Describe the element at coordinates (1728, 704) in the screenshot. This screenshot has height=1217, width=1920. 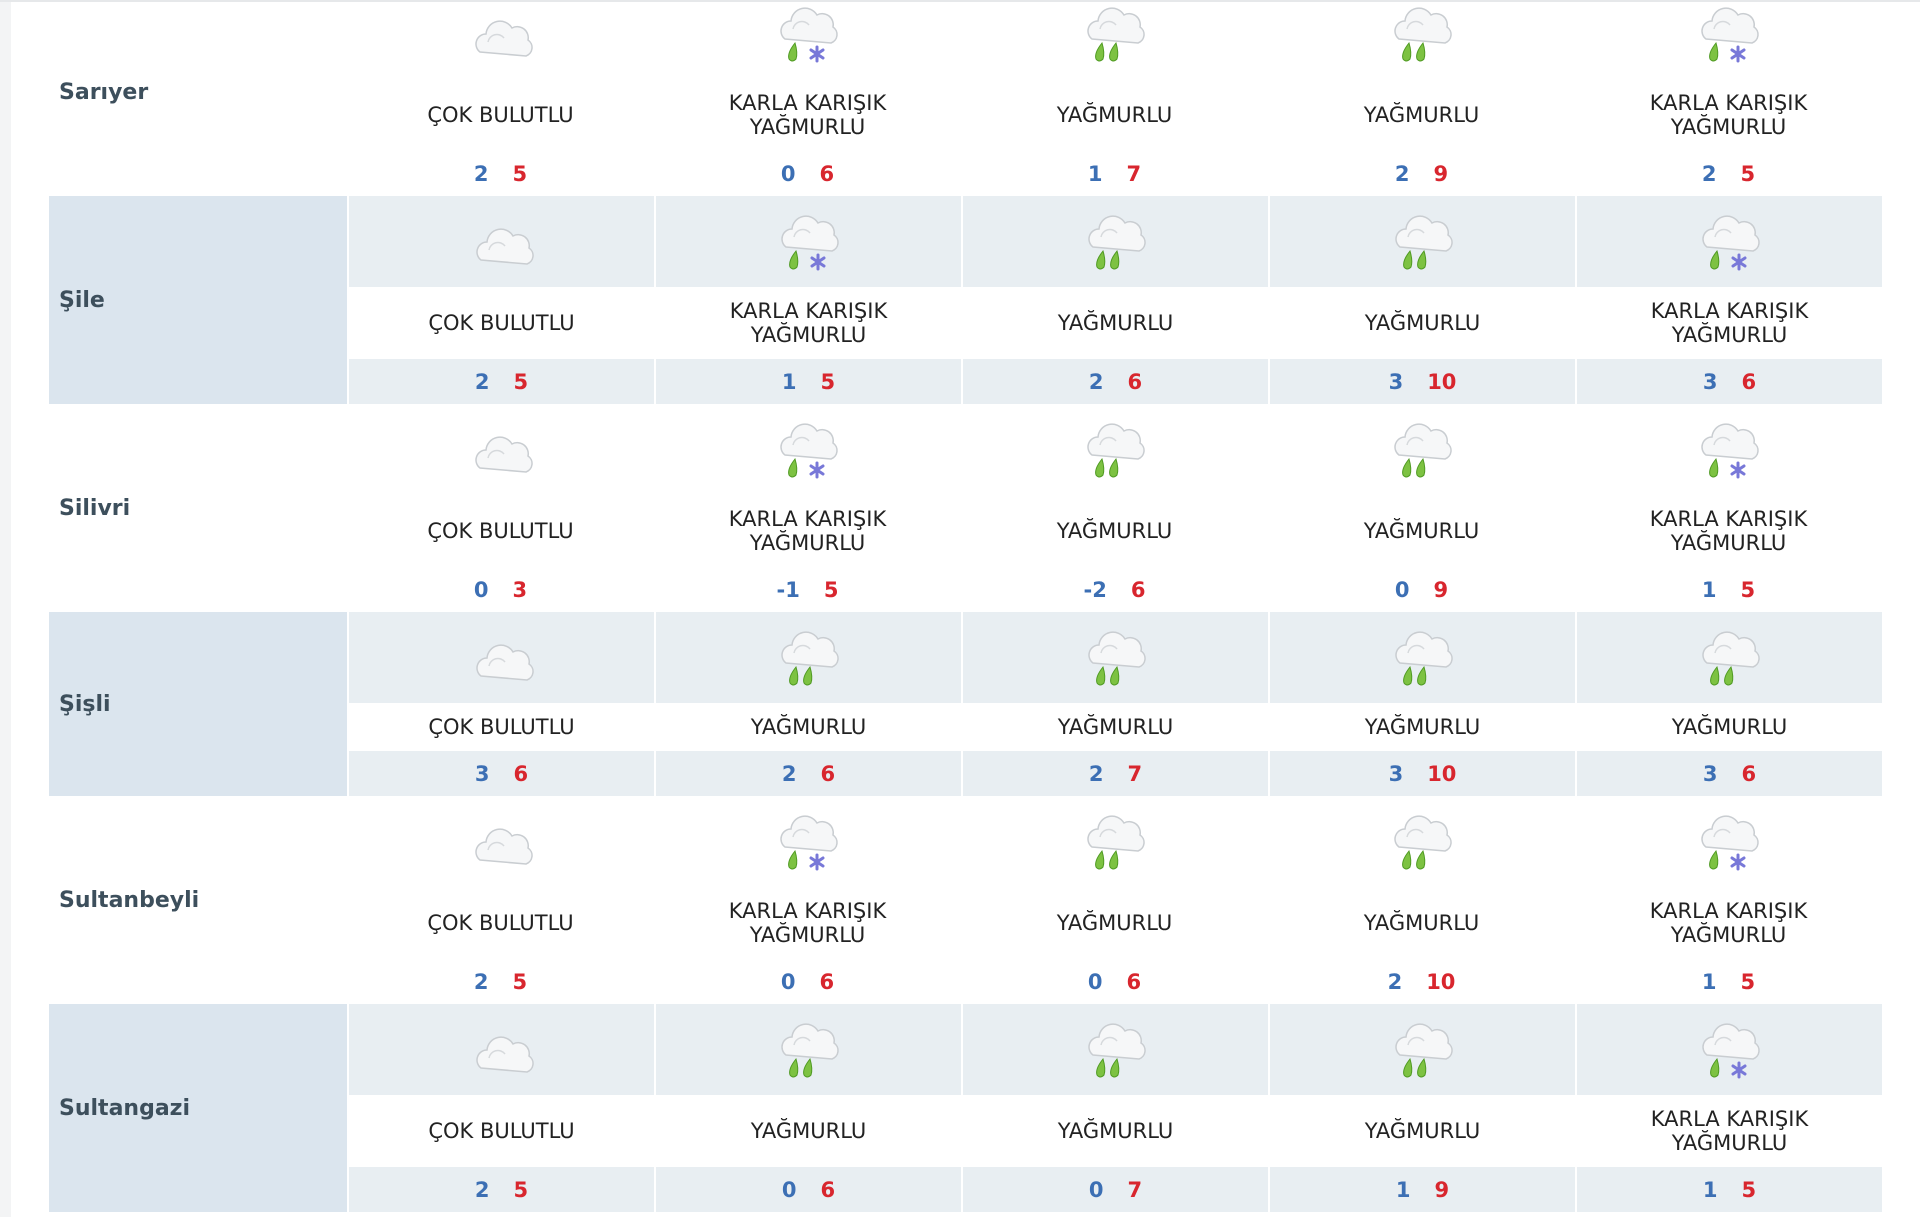
I see `forecast-cell: YAĞMURLU 3 6` at that location.